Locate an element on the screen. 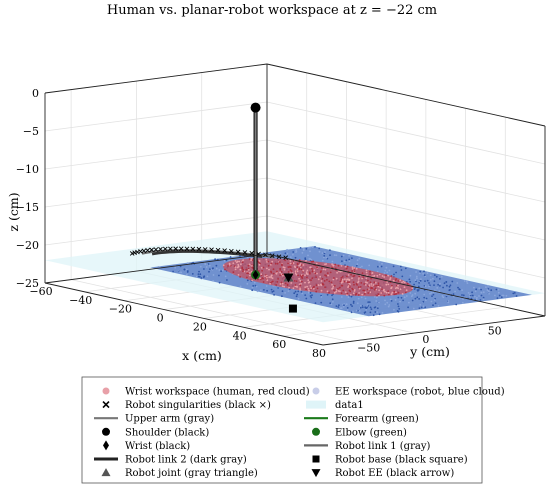 The height and width of the screenshot is (486, 550). legend-circle-icon is located at coordinates (316, 431).